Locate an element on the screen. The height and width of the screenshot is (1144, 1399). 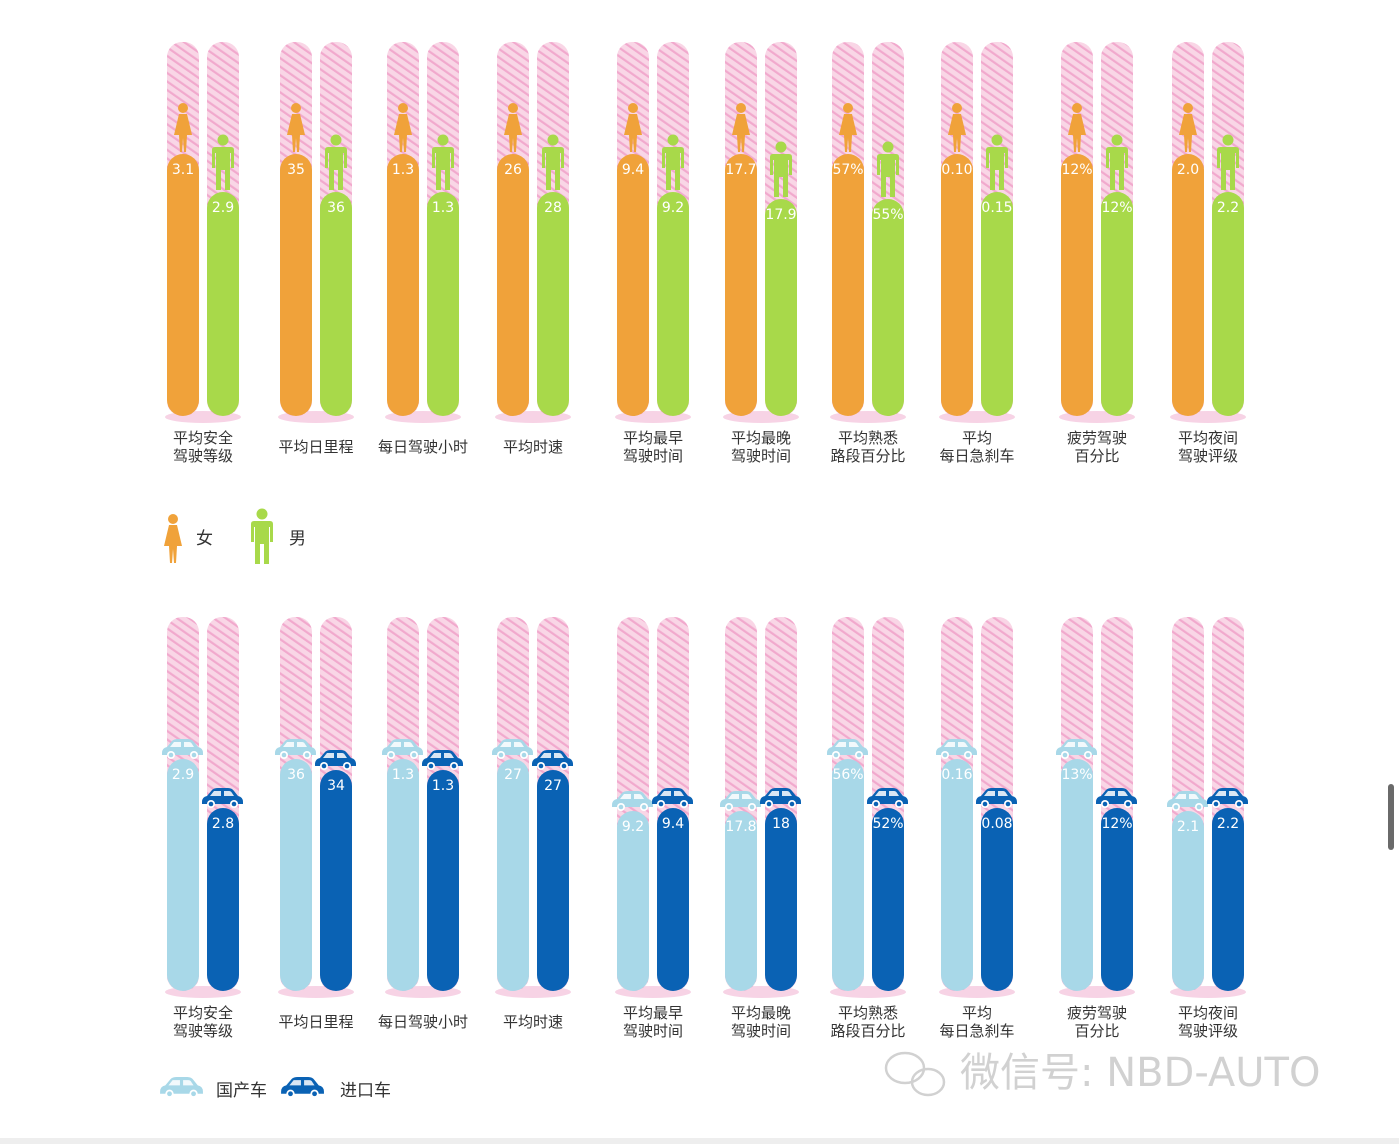
data-label: 2.2 is located at coordinates (1228, 208).